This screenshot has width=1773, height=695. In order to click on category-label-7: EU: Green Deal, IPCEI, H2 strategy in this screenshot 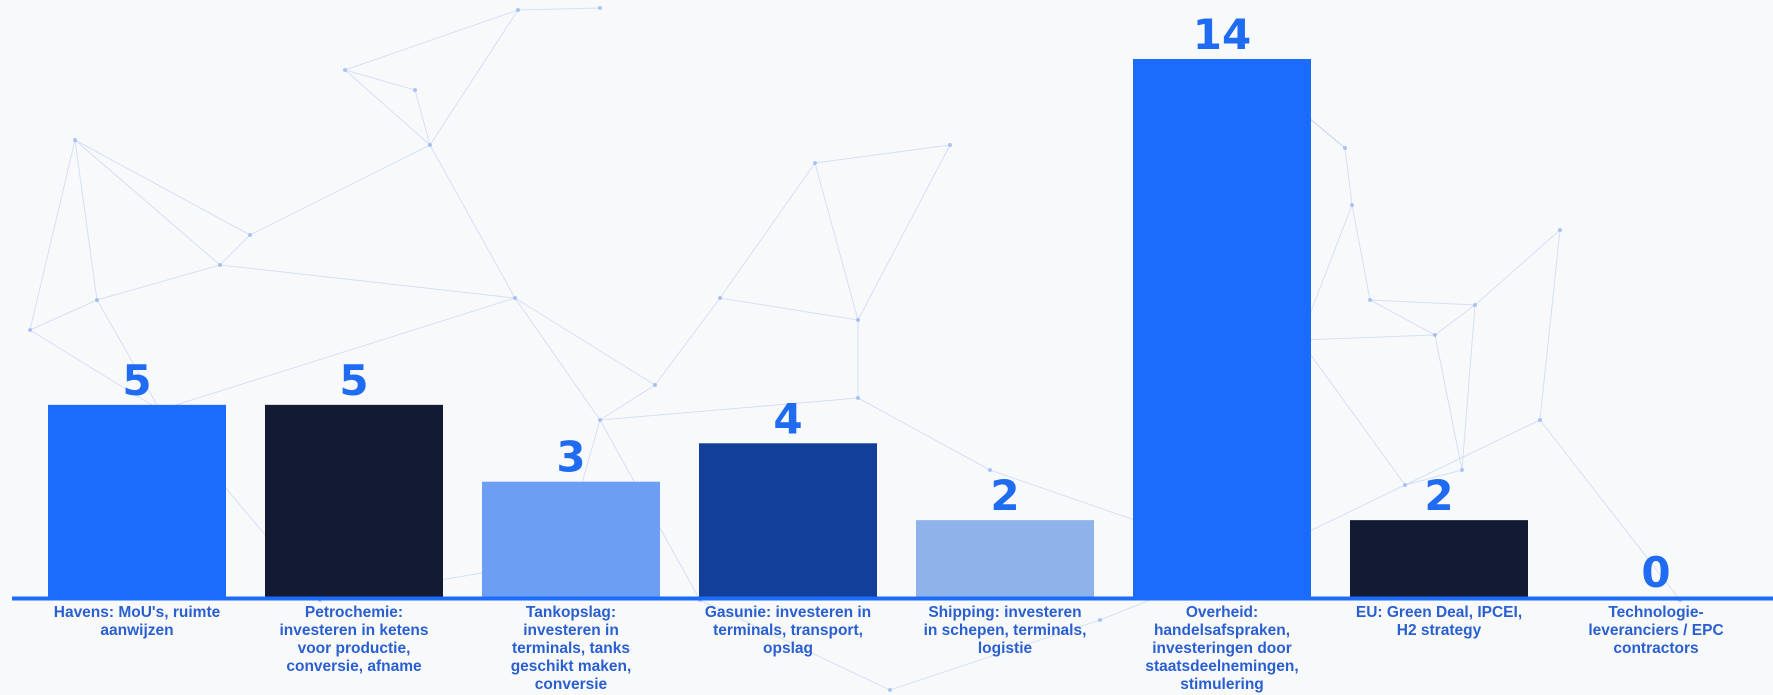, I will do `click(1439, 621)`.